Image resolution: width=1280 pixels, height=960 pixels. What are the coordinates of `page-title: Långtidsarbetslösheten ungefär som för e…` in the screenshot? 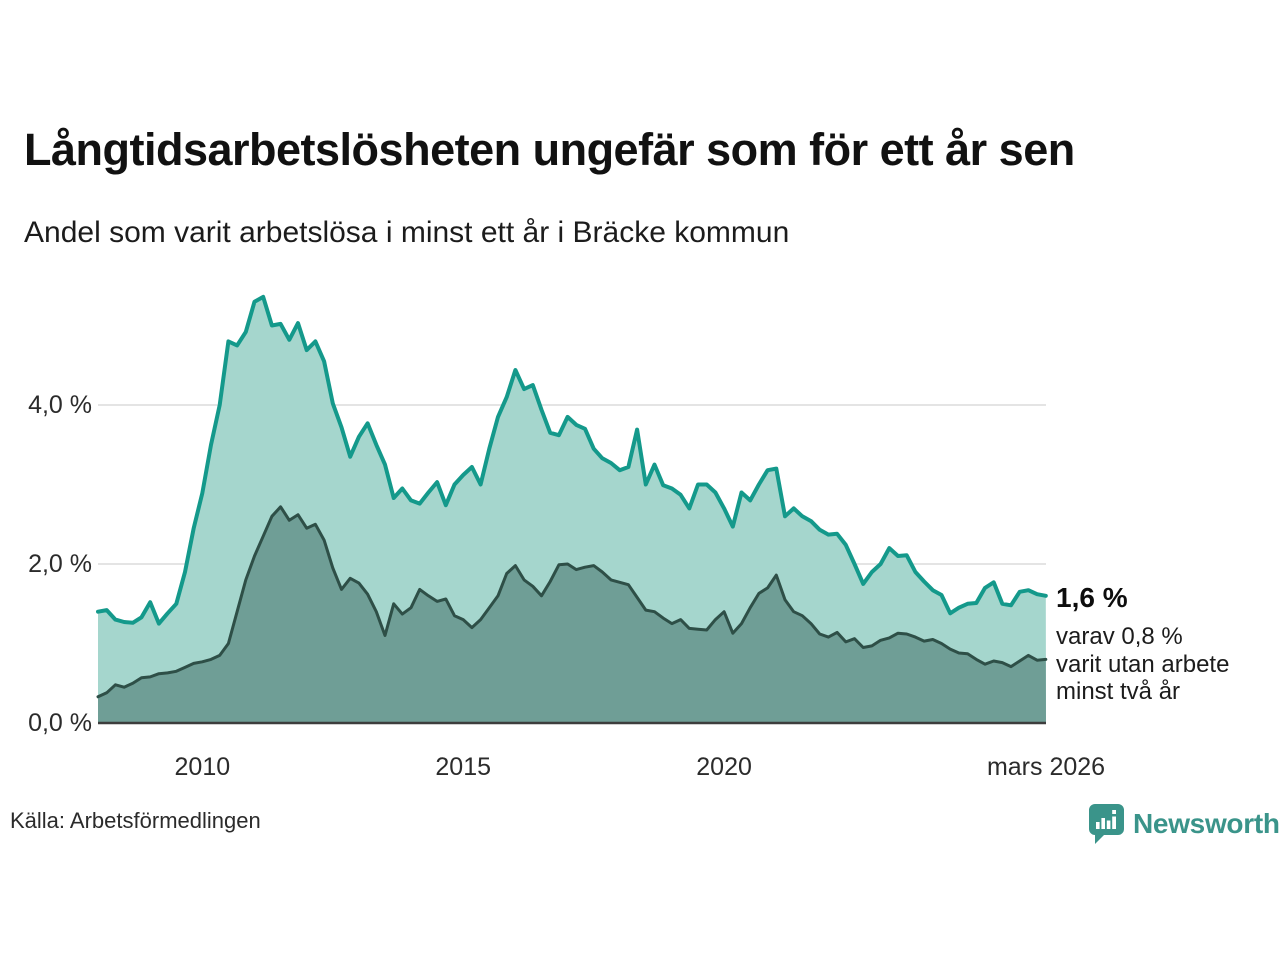 It's located at (549, 149).